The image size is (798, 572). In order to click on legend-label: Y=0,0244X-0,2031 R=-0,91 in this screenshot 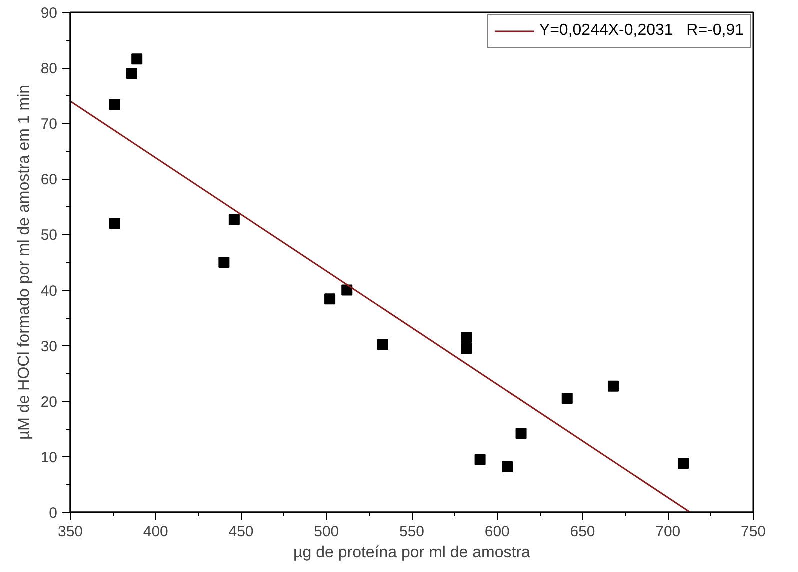, I will do `click(641, 31)`.